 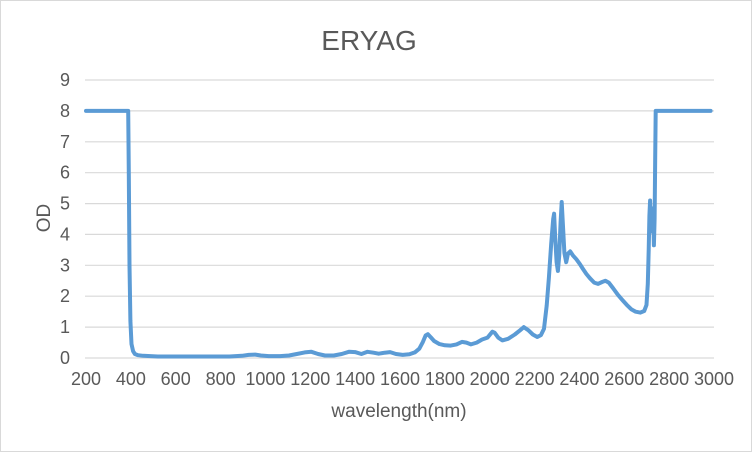 I want to click on x-tick-label: 2800, so click(x=669, y=379).